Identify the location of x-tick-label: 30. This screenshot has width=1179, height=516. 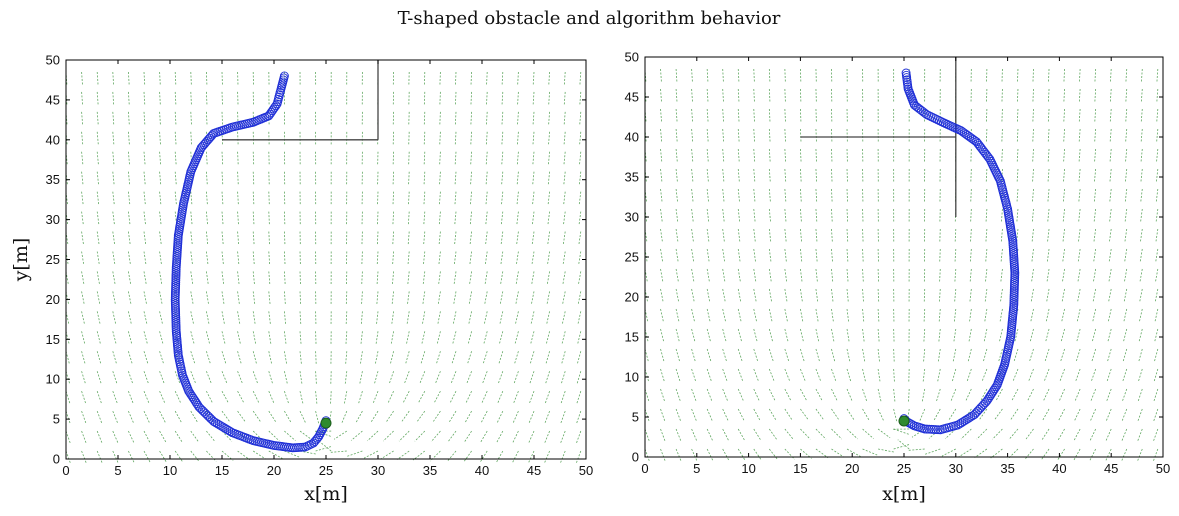
(956, 468).